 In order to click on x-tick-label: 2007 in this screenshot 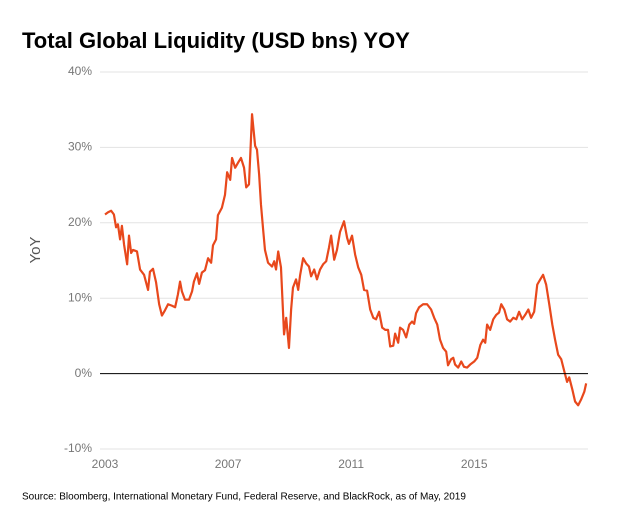, I will do `click(228, 464)`.